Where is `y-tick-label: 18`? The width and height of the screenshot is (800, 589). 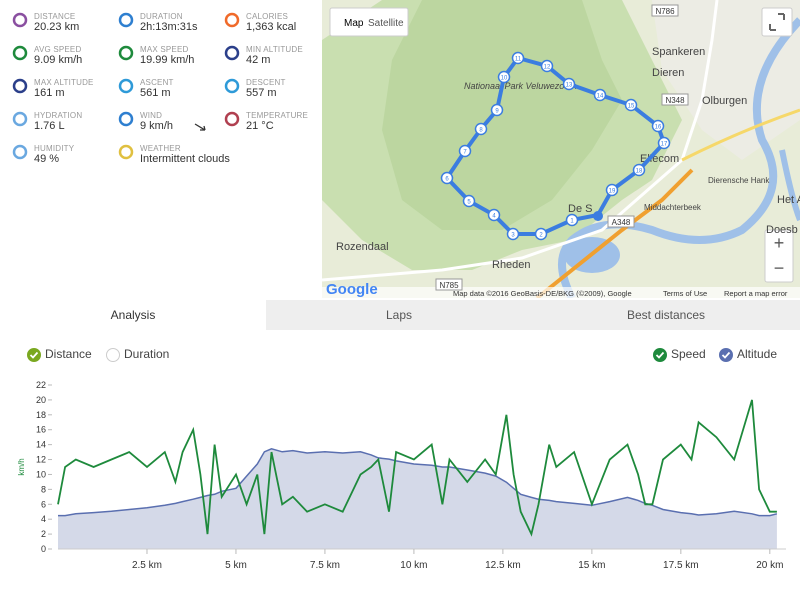 y-tick-label: 18 is located at coordinates (41, 415).